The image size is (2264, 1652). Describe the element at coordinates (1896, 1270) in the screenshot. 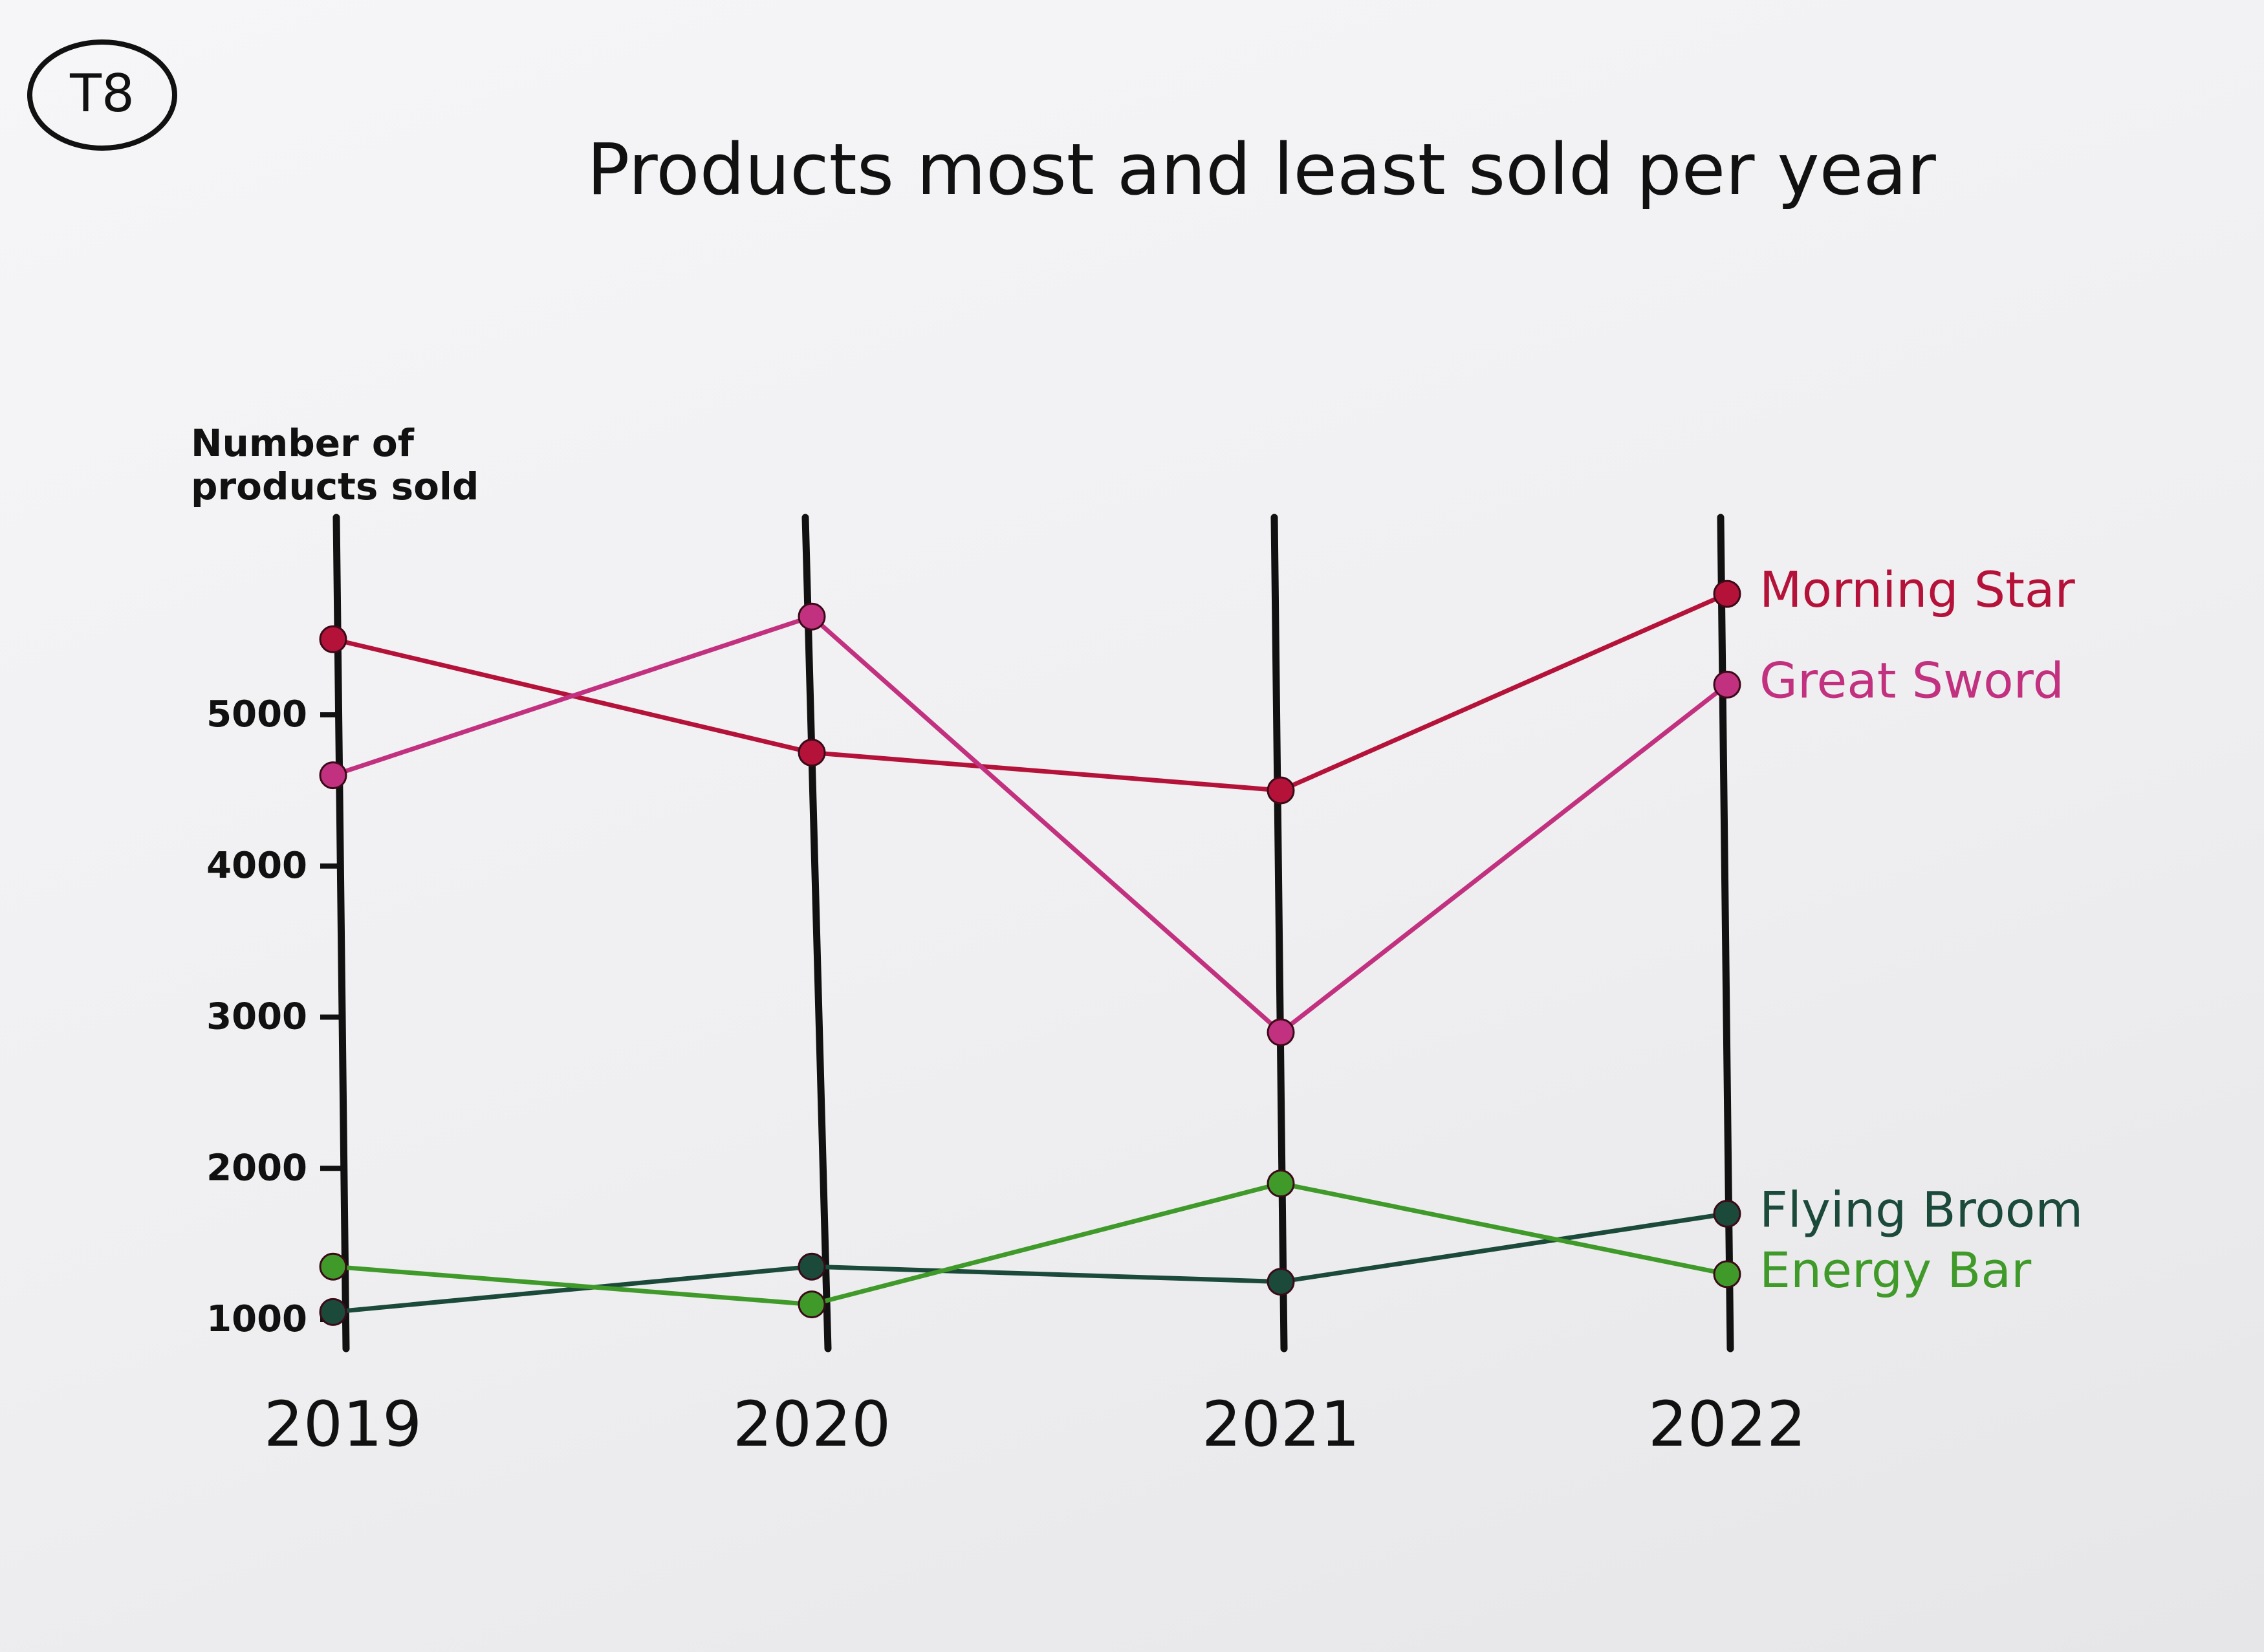

I see `legend-label-energy-bar: Energy Bar` at that location.